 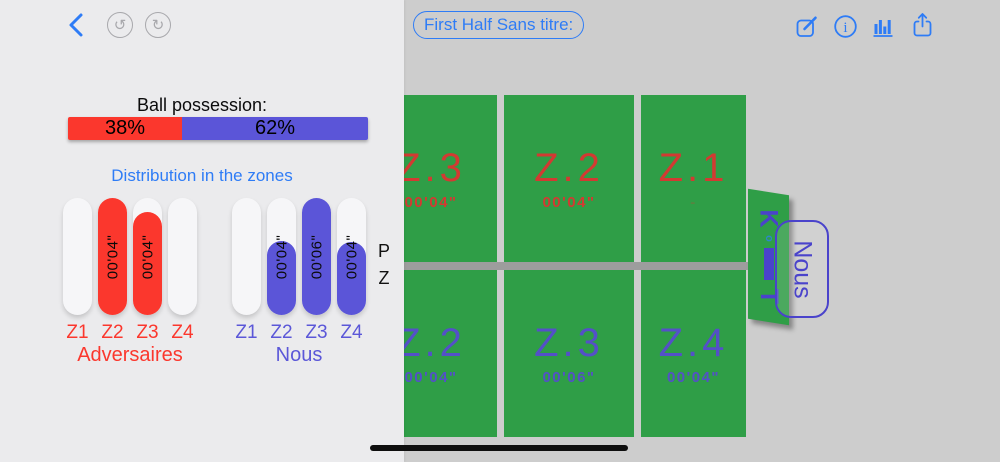 What do you see at coordinates (246, 256) in the screenshot?
I see `zone-bar-nous-z1` at bounding box center [246, 256].